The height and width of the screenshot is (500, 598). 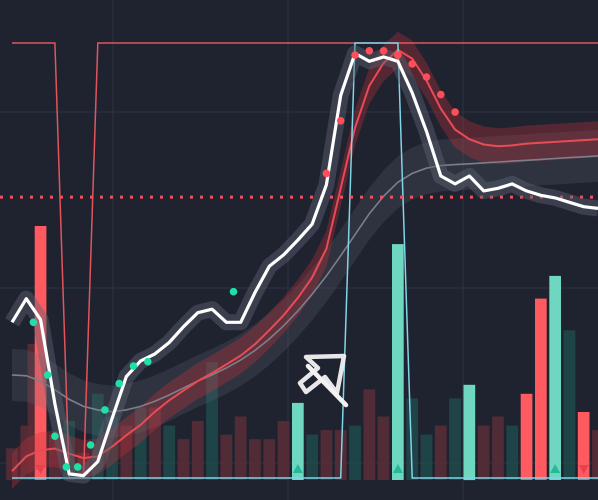 I want to click on volume-markers, so click(x=312, y=469).